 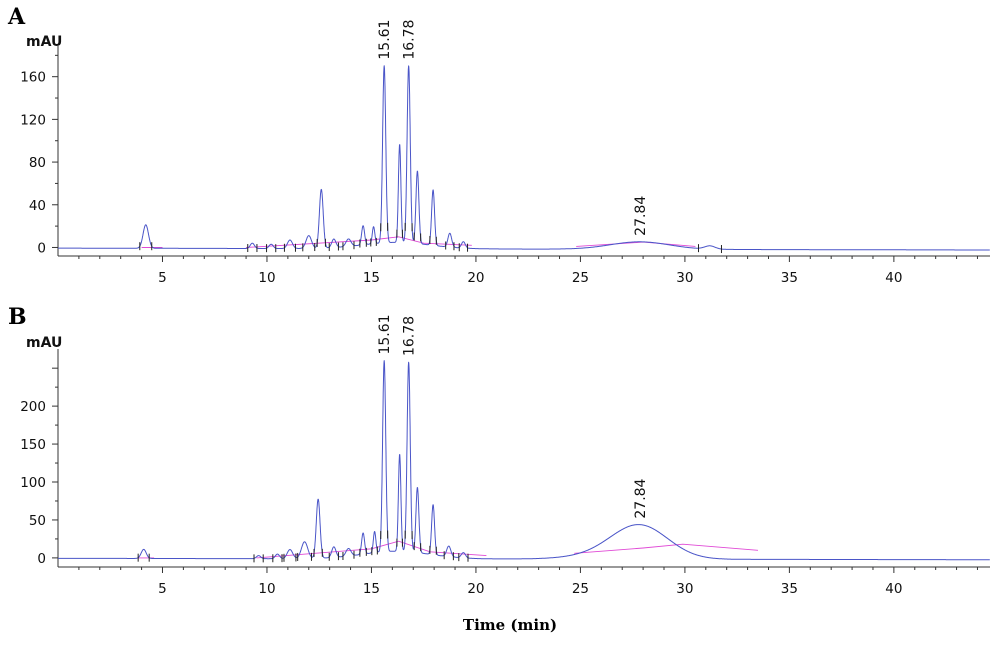 I want to click on y-tick-label: 50, so click(x=37, y=521).